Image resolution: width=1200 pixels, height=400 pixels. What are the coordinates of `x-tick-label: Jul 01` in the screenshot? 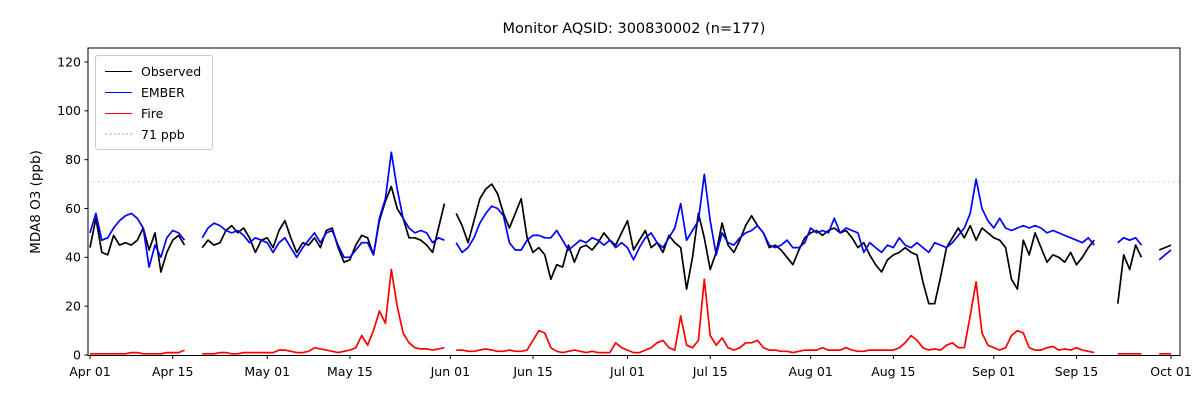 It's located at (627, 371).